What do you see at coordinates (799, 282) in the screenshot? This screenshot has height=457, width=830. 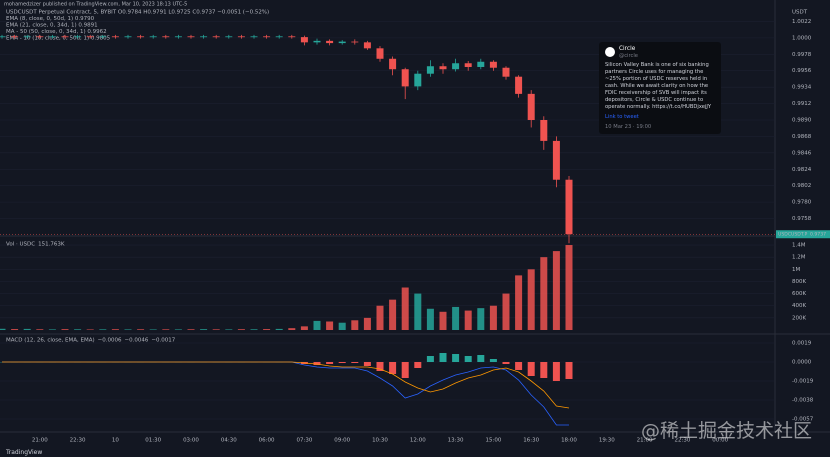 I see `y-tick-label: 800K` at bounding box center [799, 282].